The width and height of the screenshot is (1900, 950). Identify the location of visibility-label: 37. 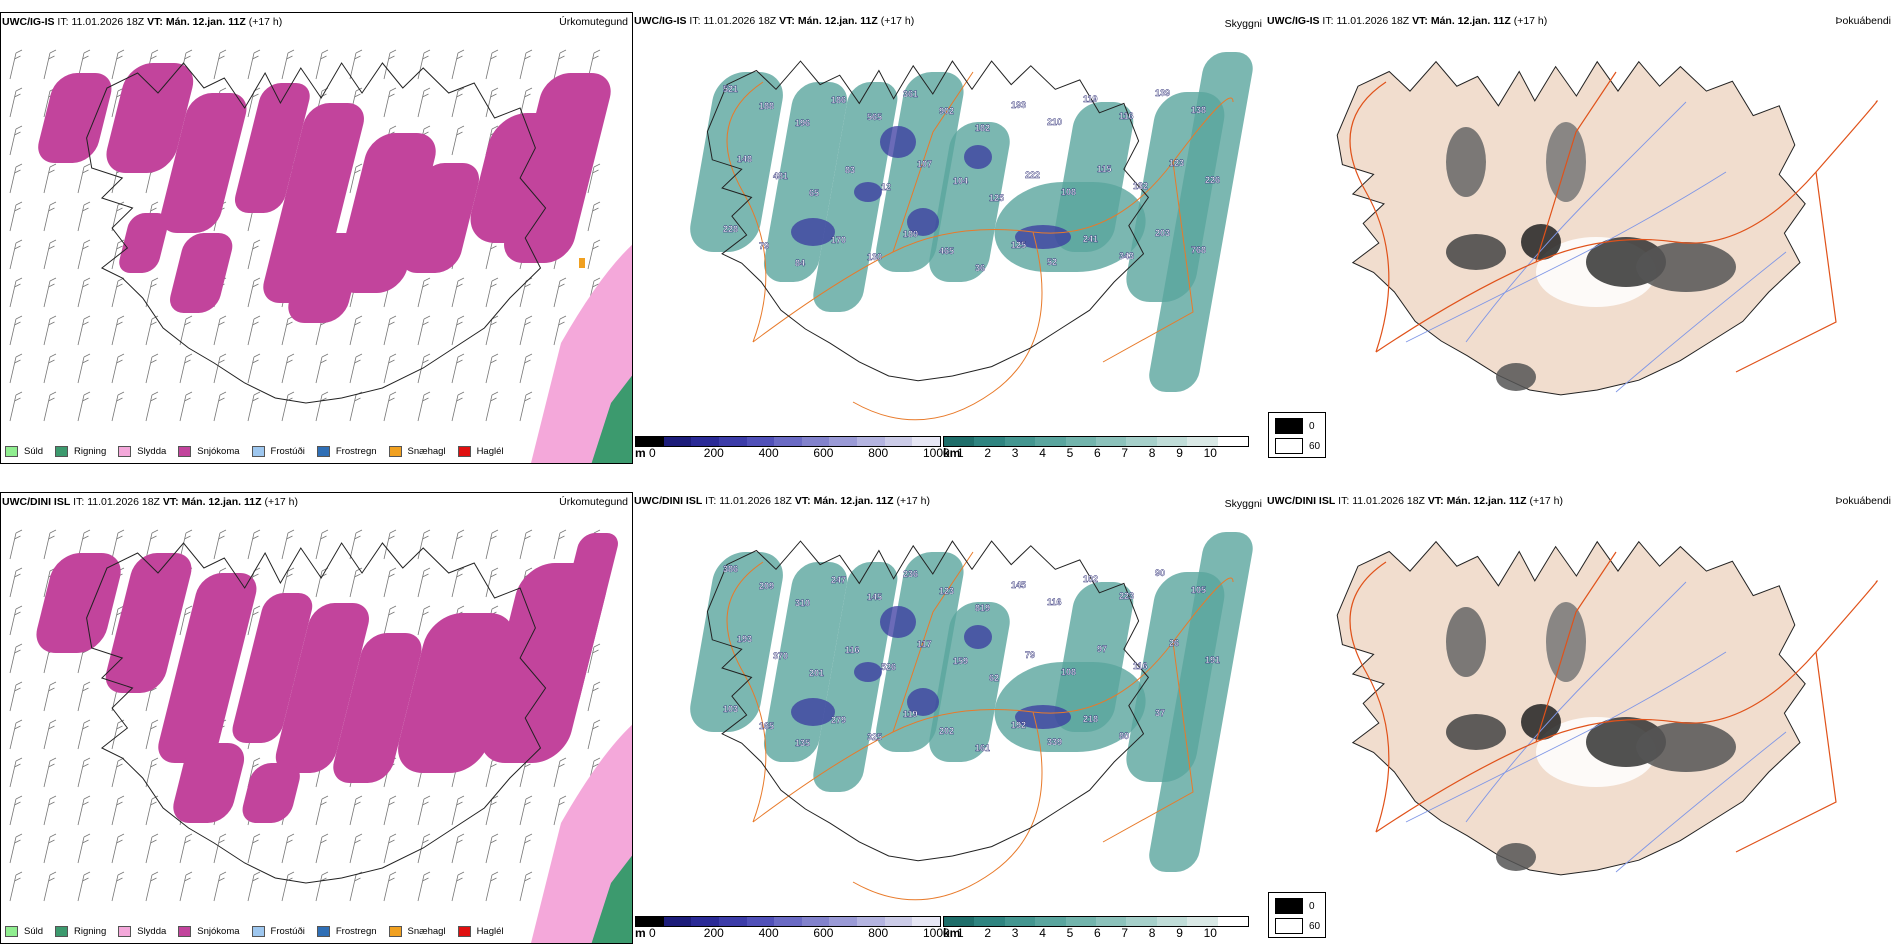
(1160, 713).